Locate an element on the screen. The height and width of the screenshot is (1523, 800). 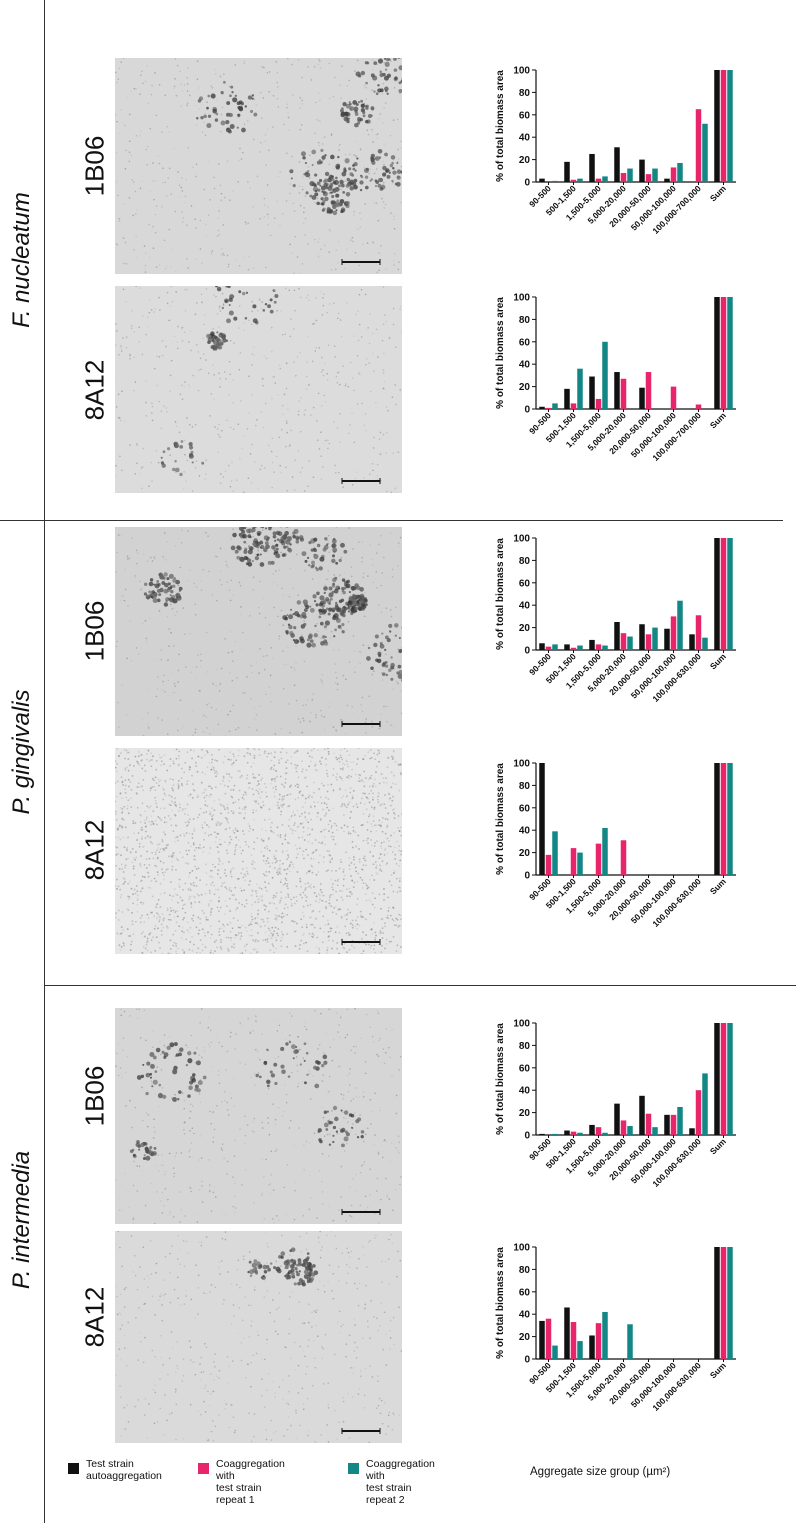
species-label-p-gingivalis: P. gingivalis is located at coordinates (21, 752).